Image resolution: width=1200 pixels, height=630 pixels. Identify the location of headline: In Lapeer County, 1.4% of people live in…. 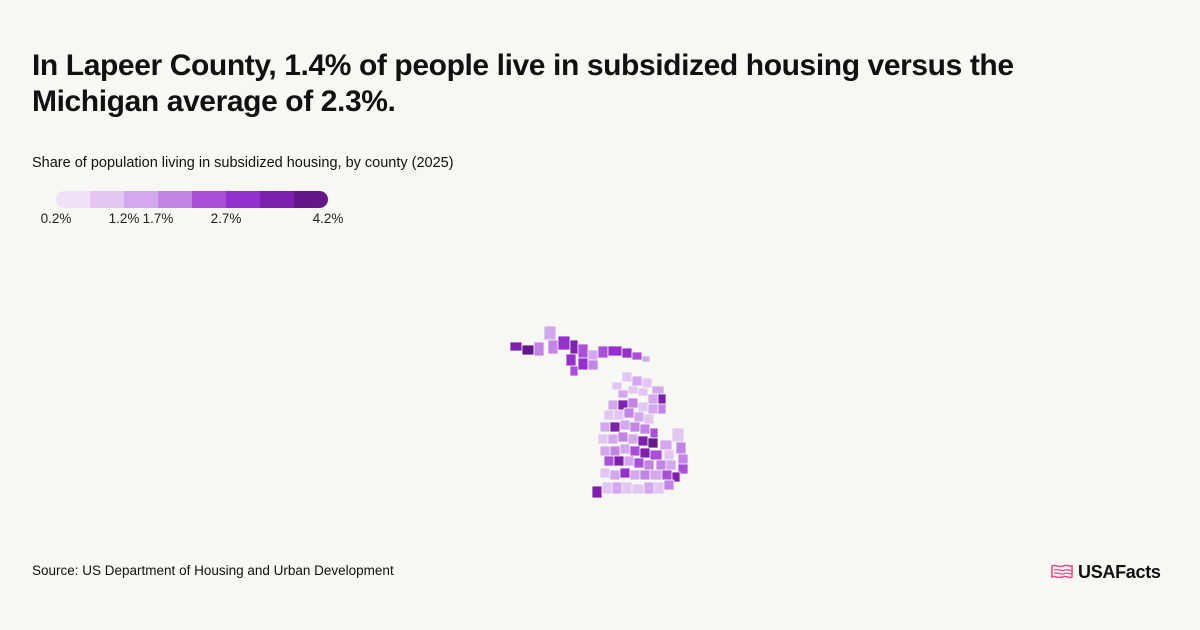
(523, 83).